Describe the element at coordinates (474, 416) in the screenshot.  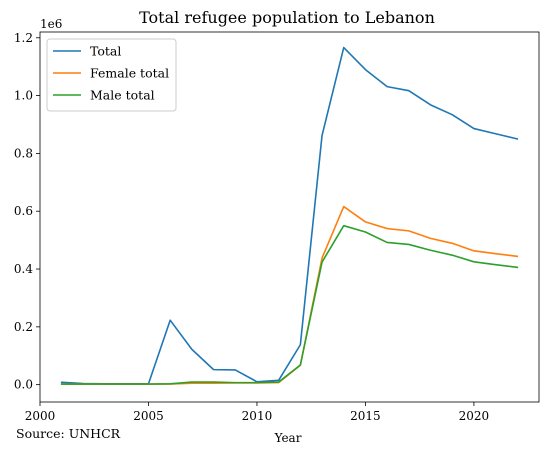
I see `x-tick-label: 2020` at that location.